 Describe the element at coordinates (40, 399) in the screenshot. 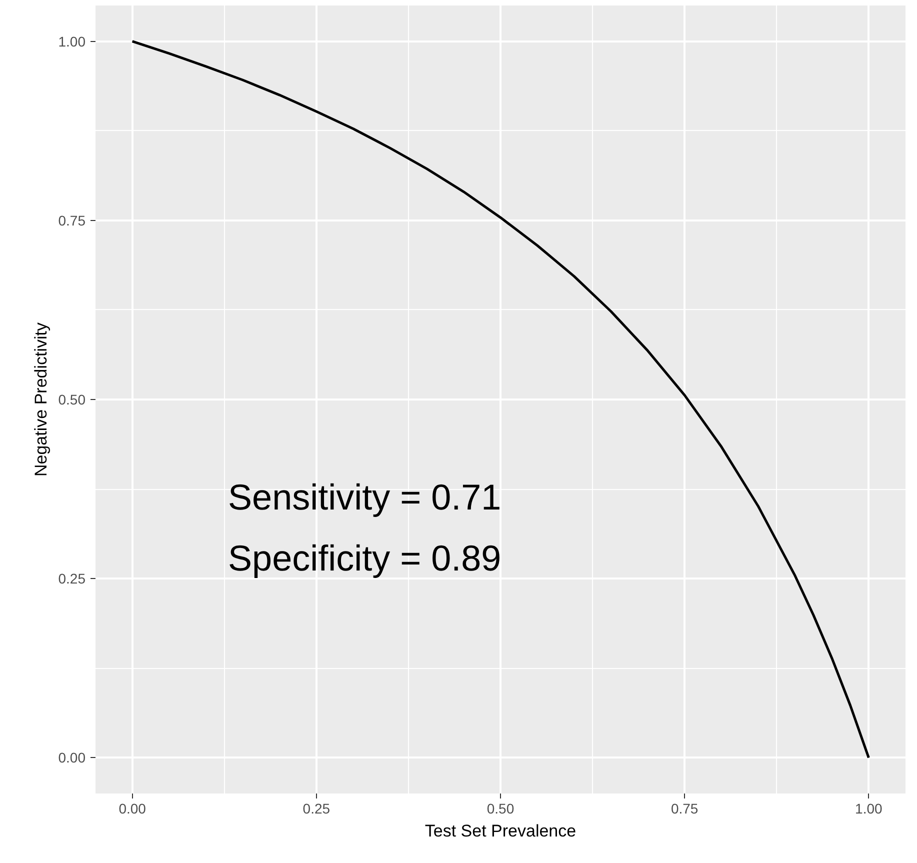

I see `y-axis-title: Negative Predictivity` at that location.